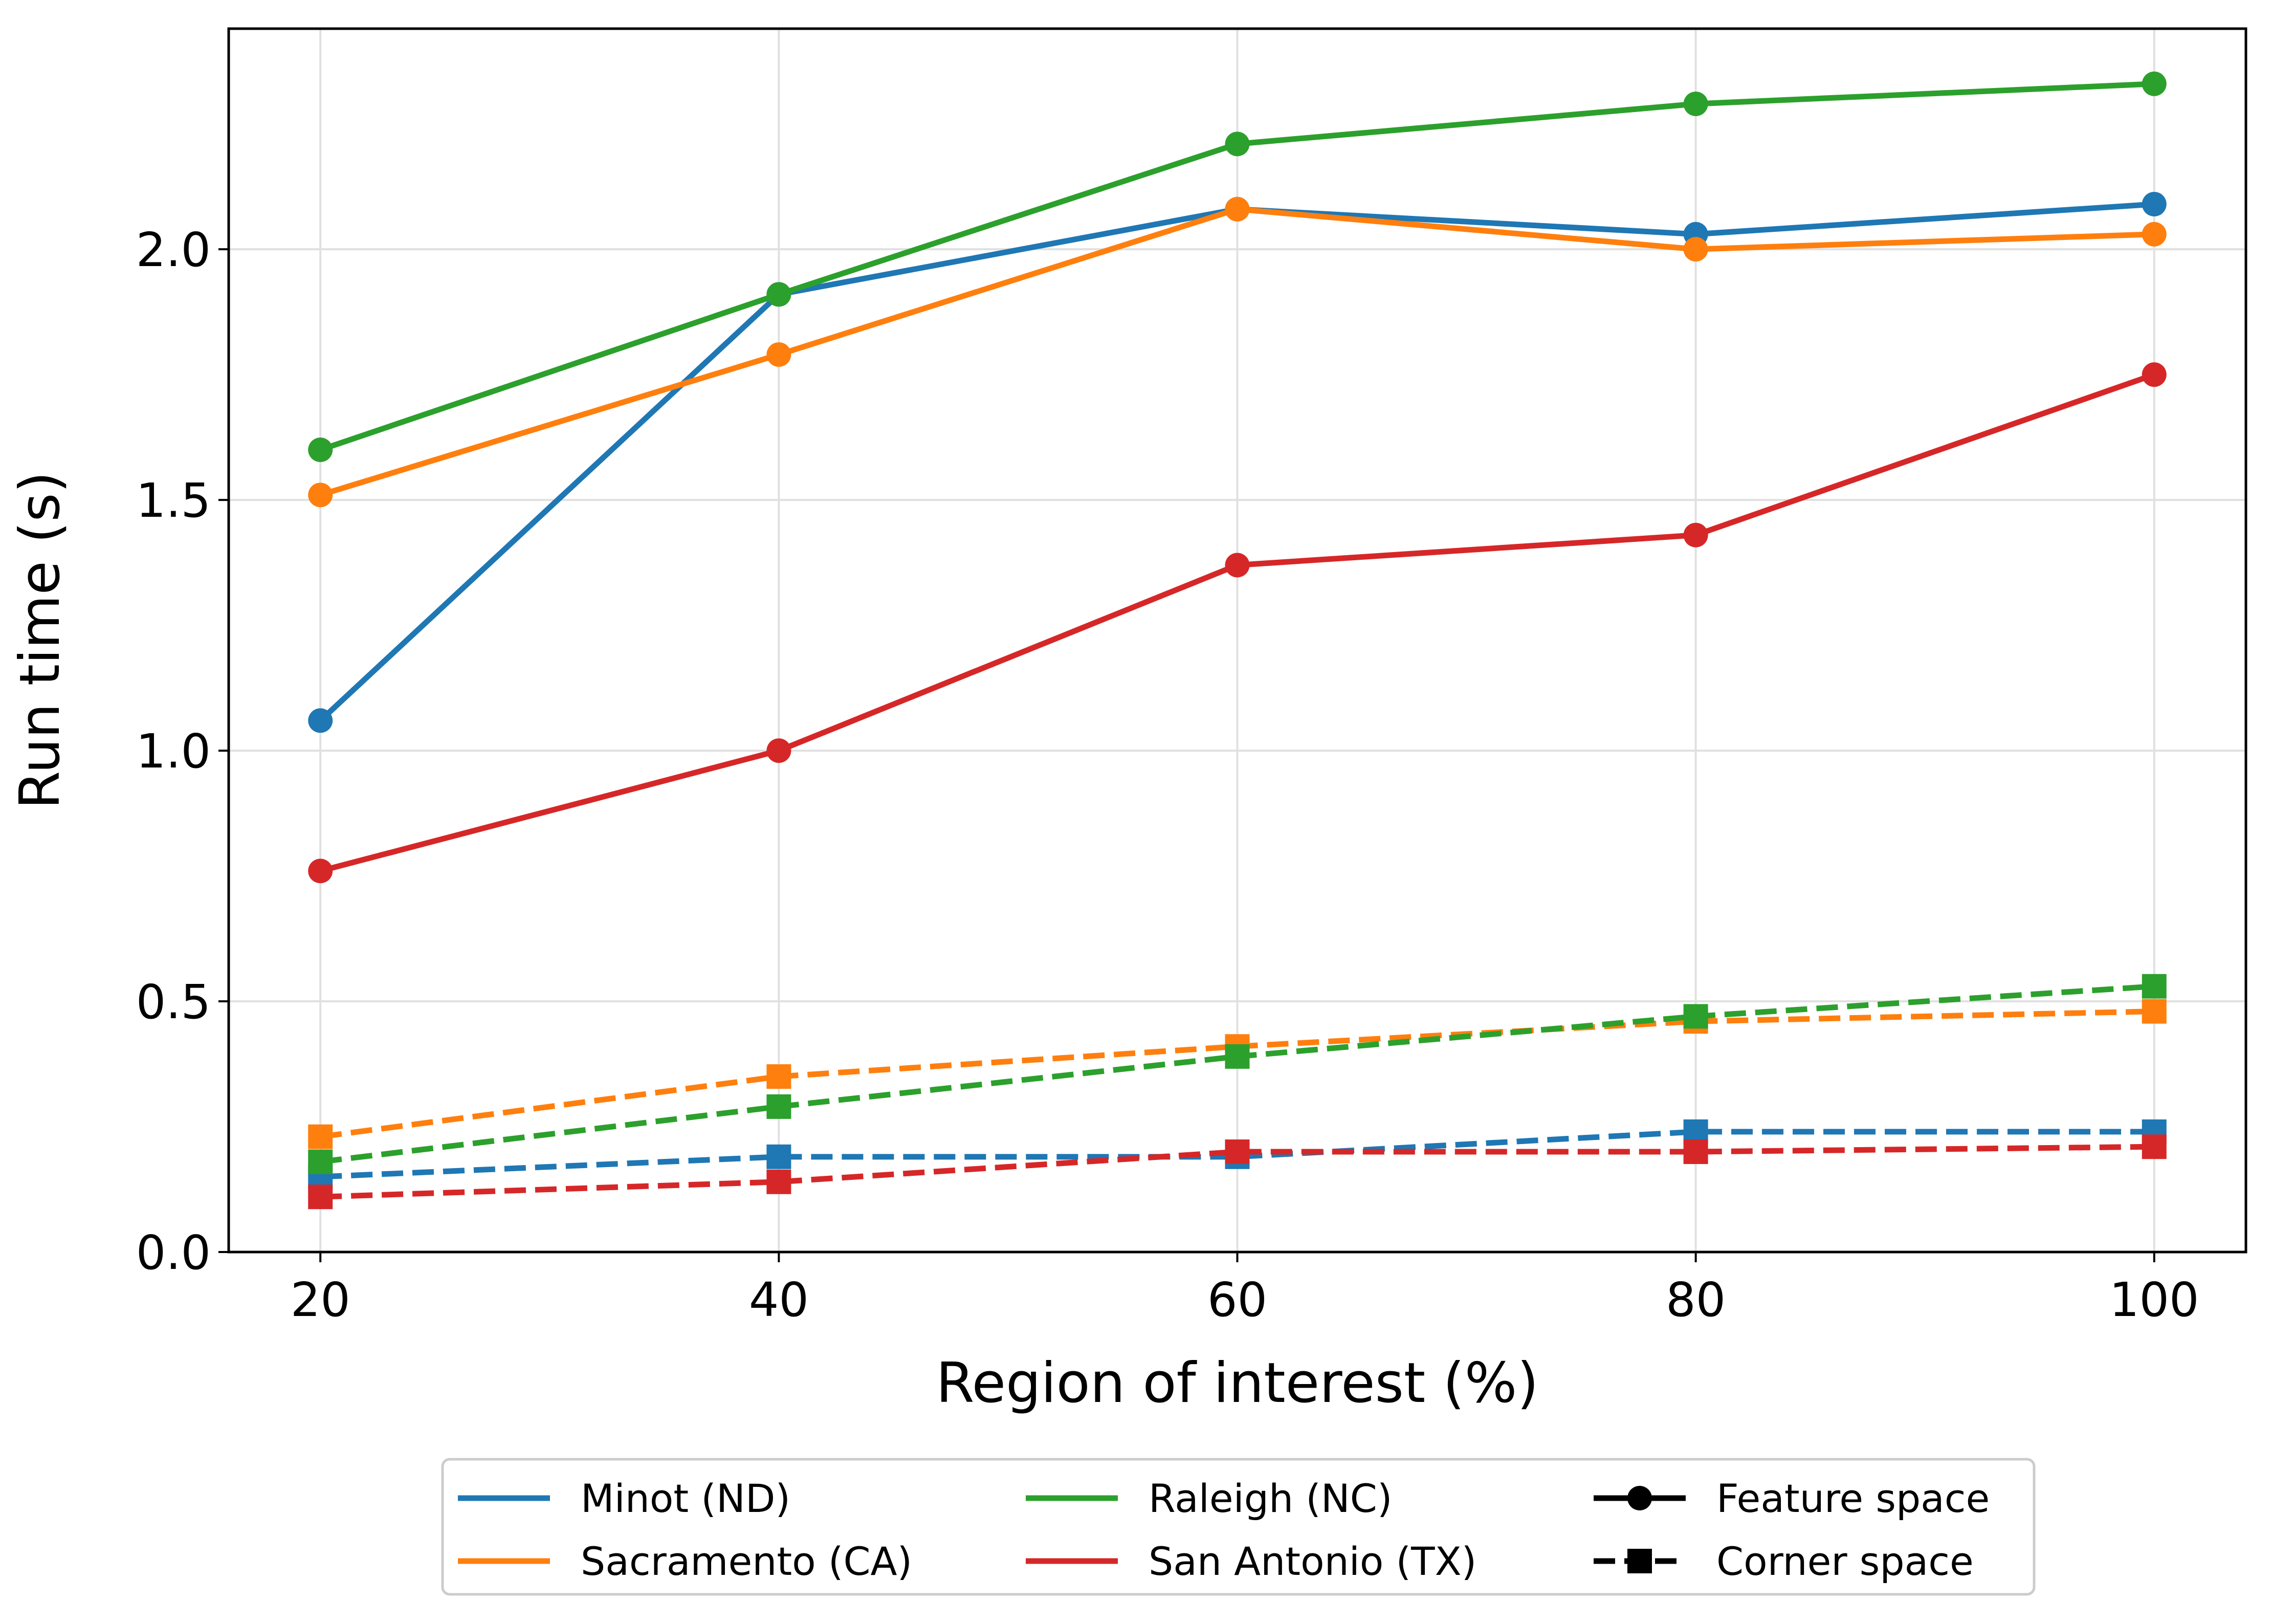  What do you see at coordinates (1270, 1498) in the screenshot?
I see `legend-label: Raleigh (NC)` at bounding box center [1270, 1498].